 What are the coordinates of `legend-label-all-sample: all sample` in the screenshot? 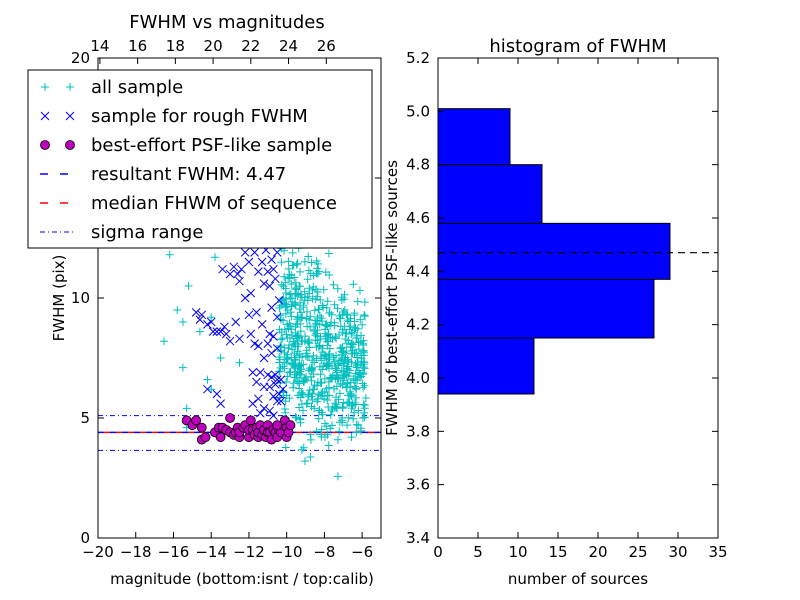 It's located at (137, 87).